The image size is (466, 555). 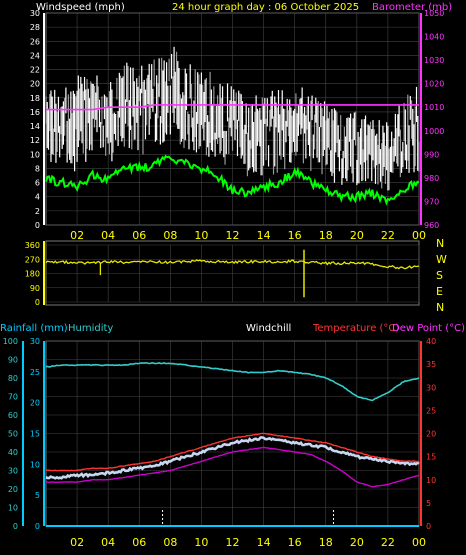 I want to click on temperature-tick-label: 40, so click(x=431, y=341).